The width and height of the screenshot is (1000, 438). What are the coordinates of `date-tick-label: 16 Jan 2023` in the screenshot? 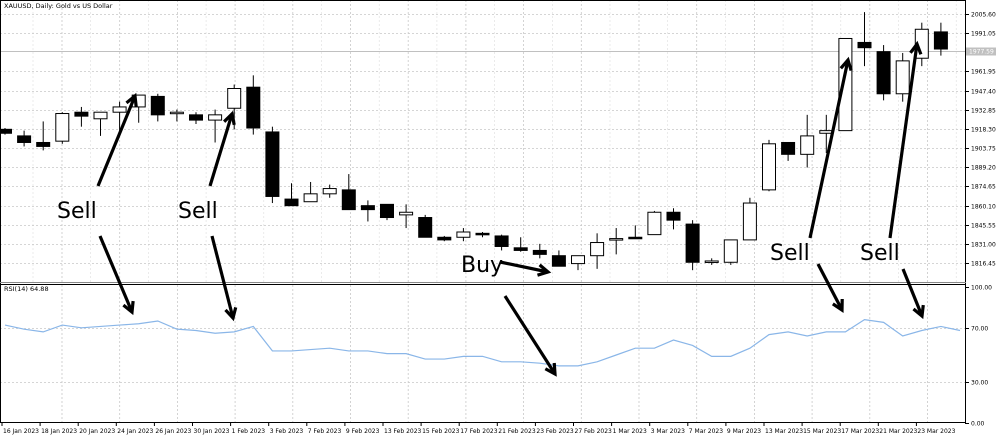 It's located at (21, 431).